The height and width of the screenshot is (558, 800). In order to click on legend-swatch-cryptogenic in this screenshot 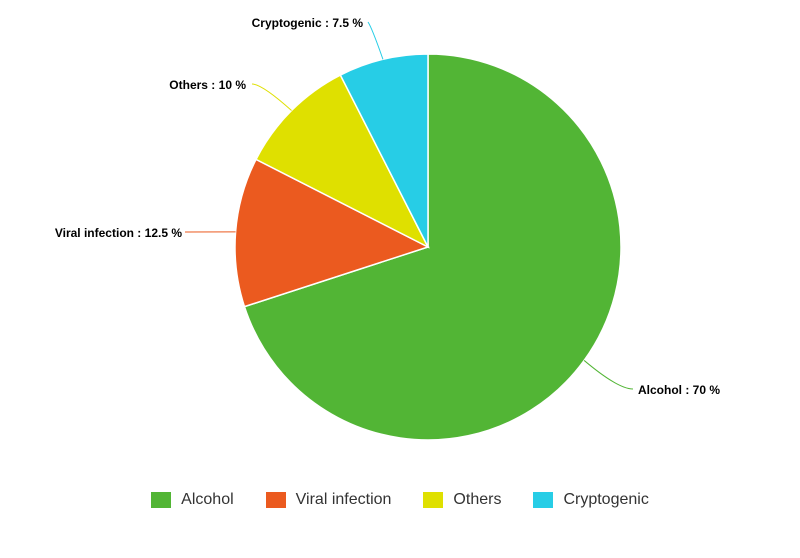, I will do `click(543, 500)`.